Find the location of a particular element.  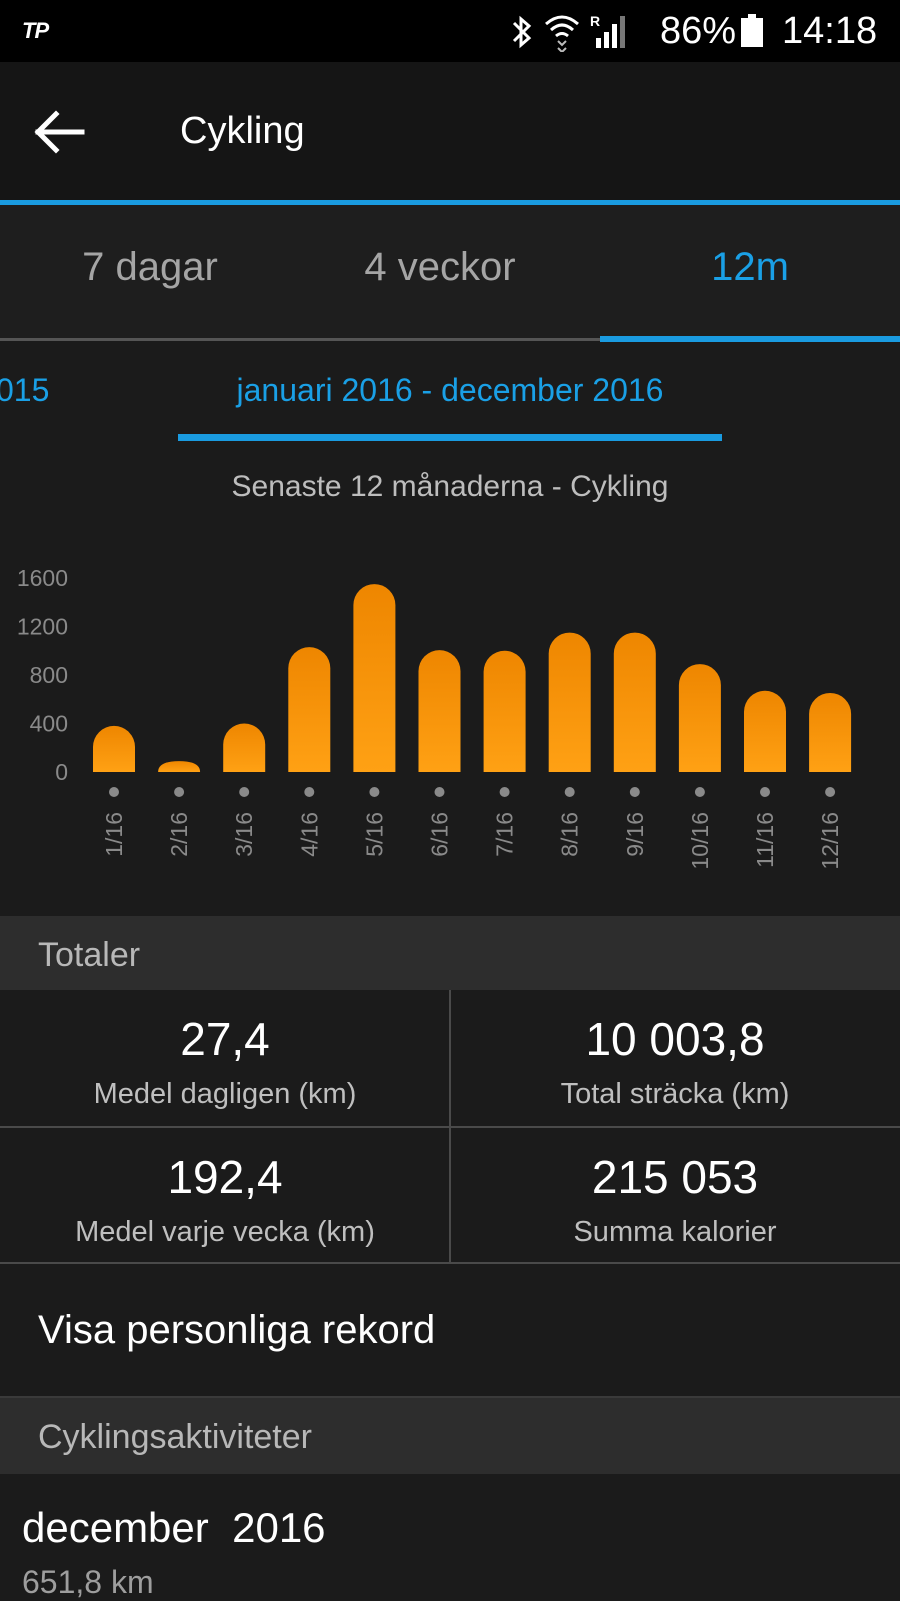

totals-header: Totaler is located at coordinates (450, 953).